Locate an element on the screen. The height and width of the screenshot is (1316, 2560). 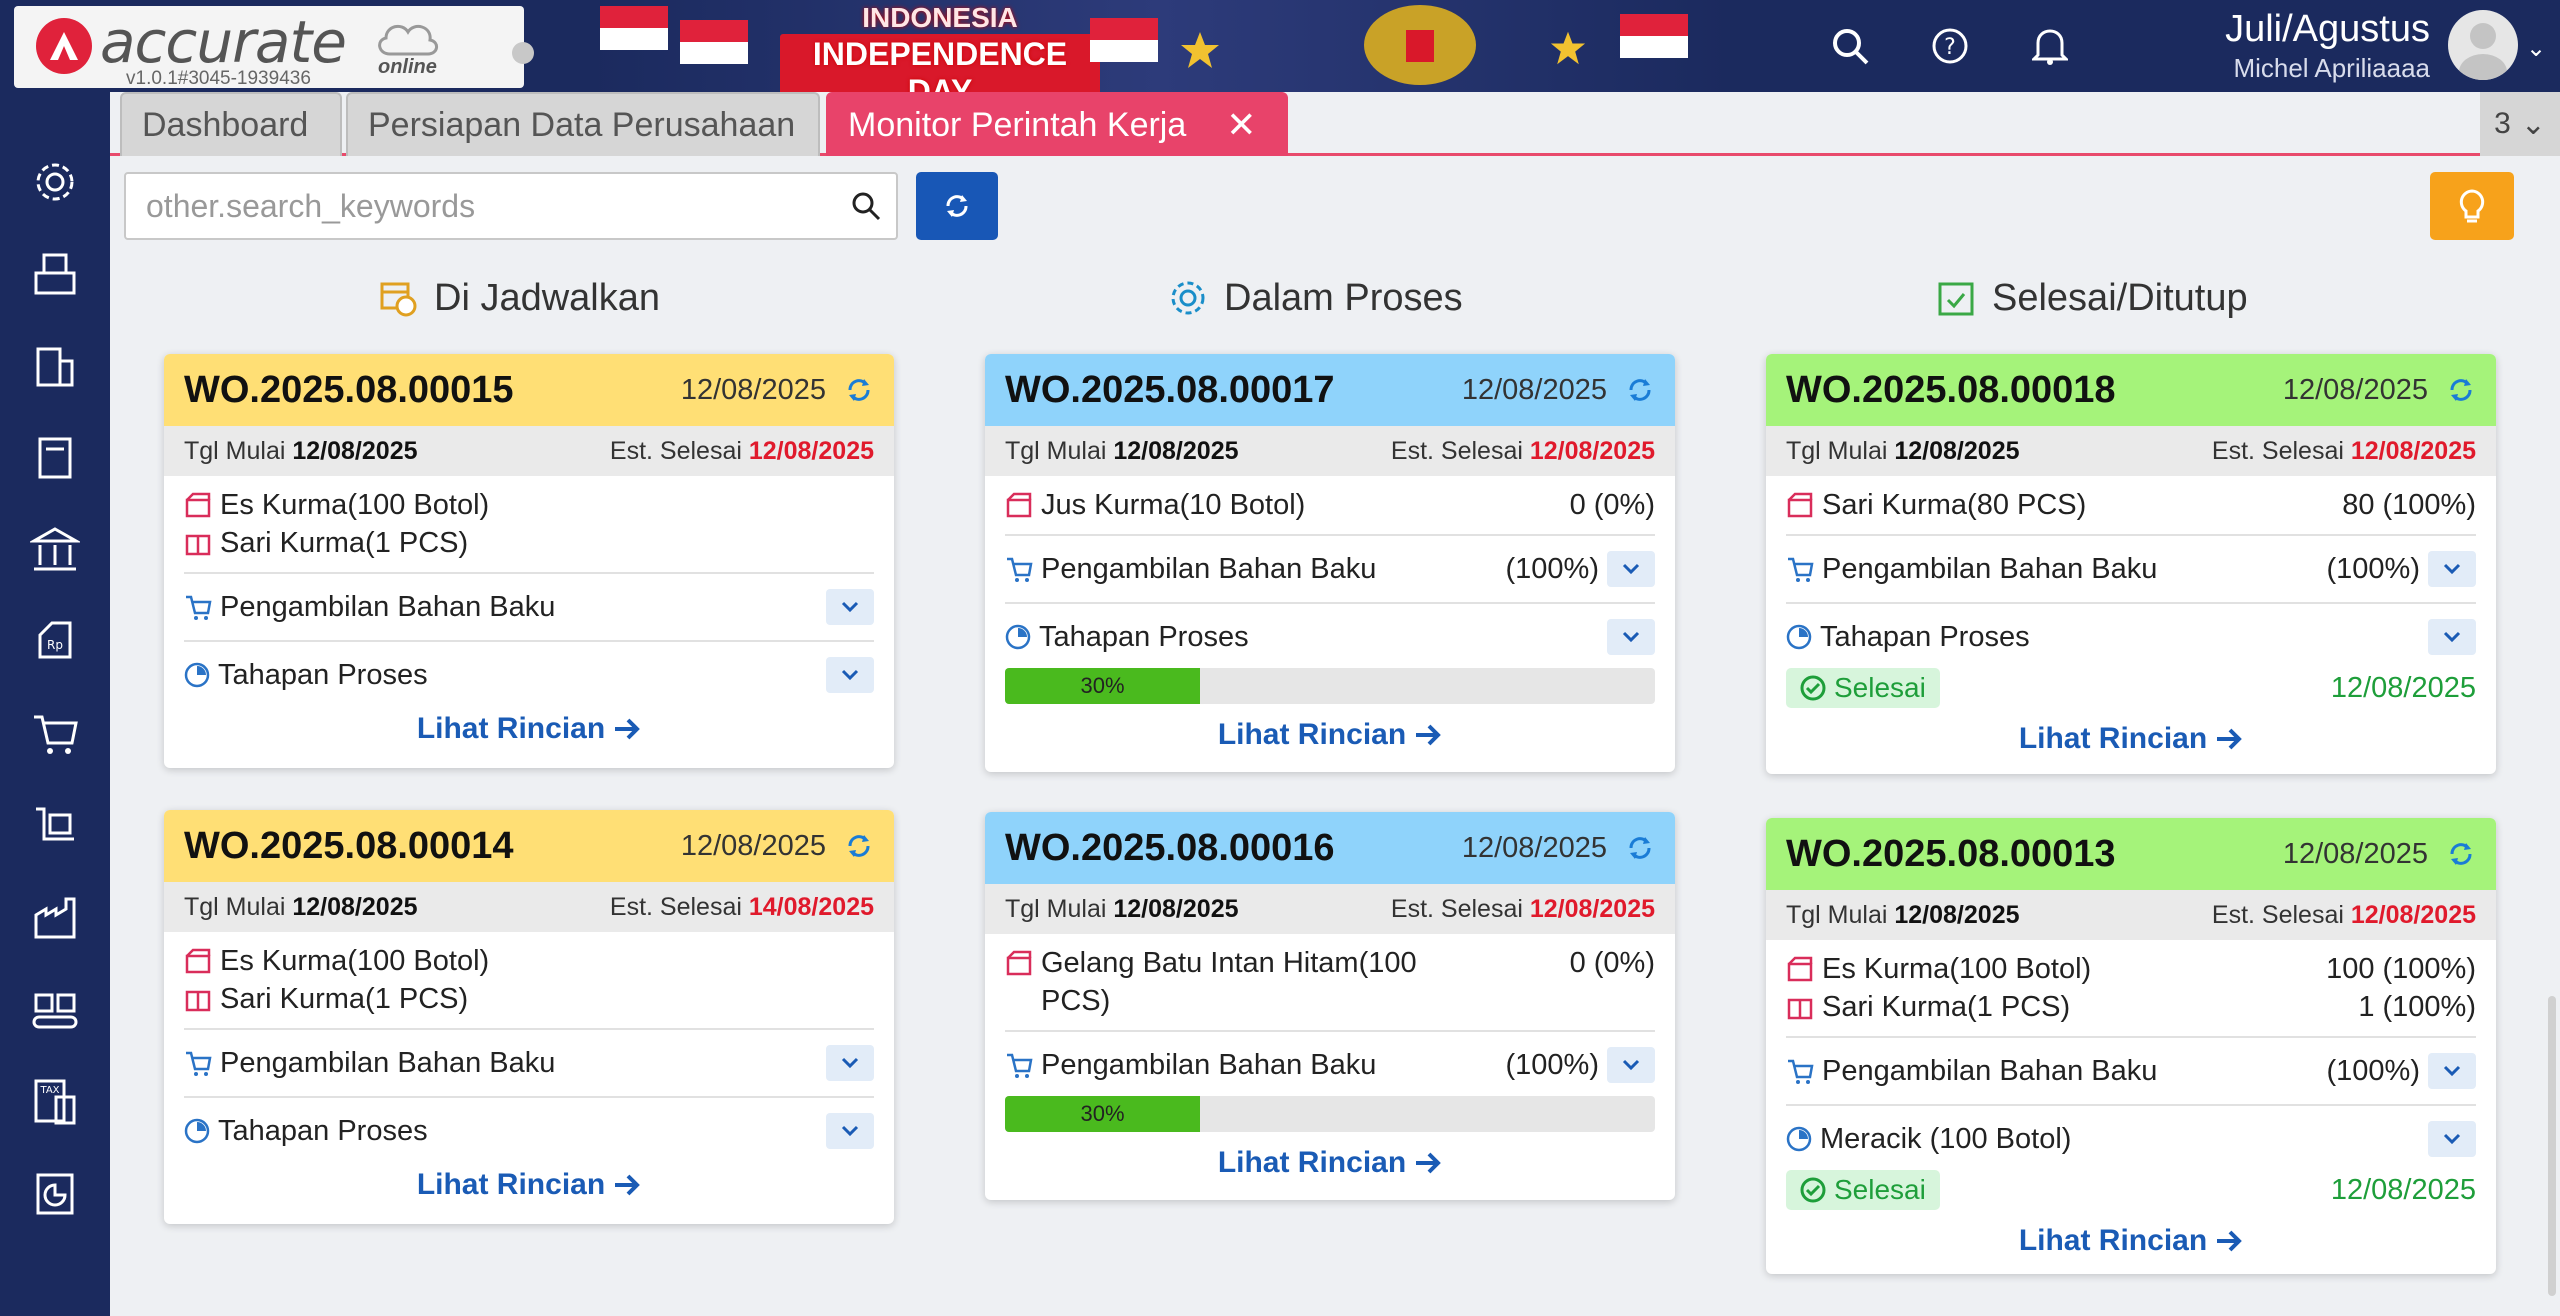
close-icon: ✕ is located at coordinates (1241, 124).